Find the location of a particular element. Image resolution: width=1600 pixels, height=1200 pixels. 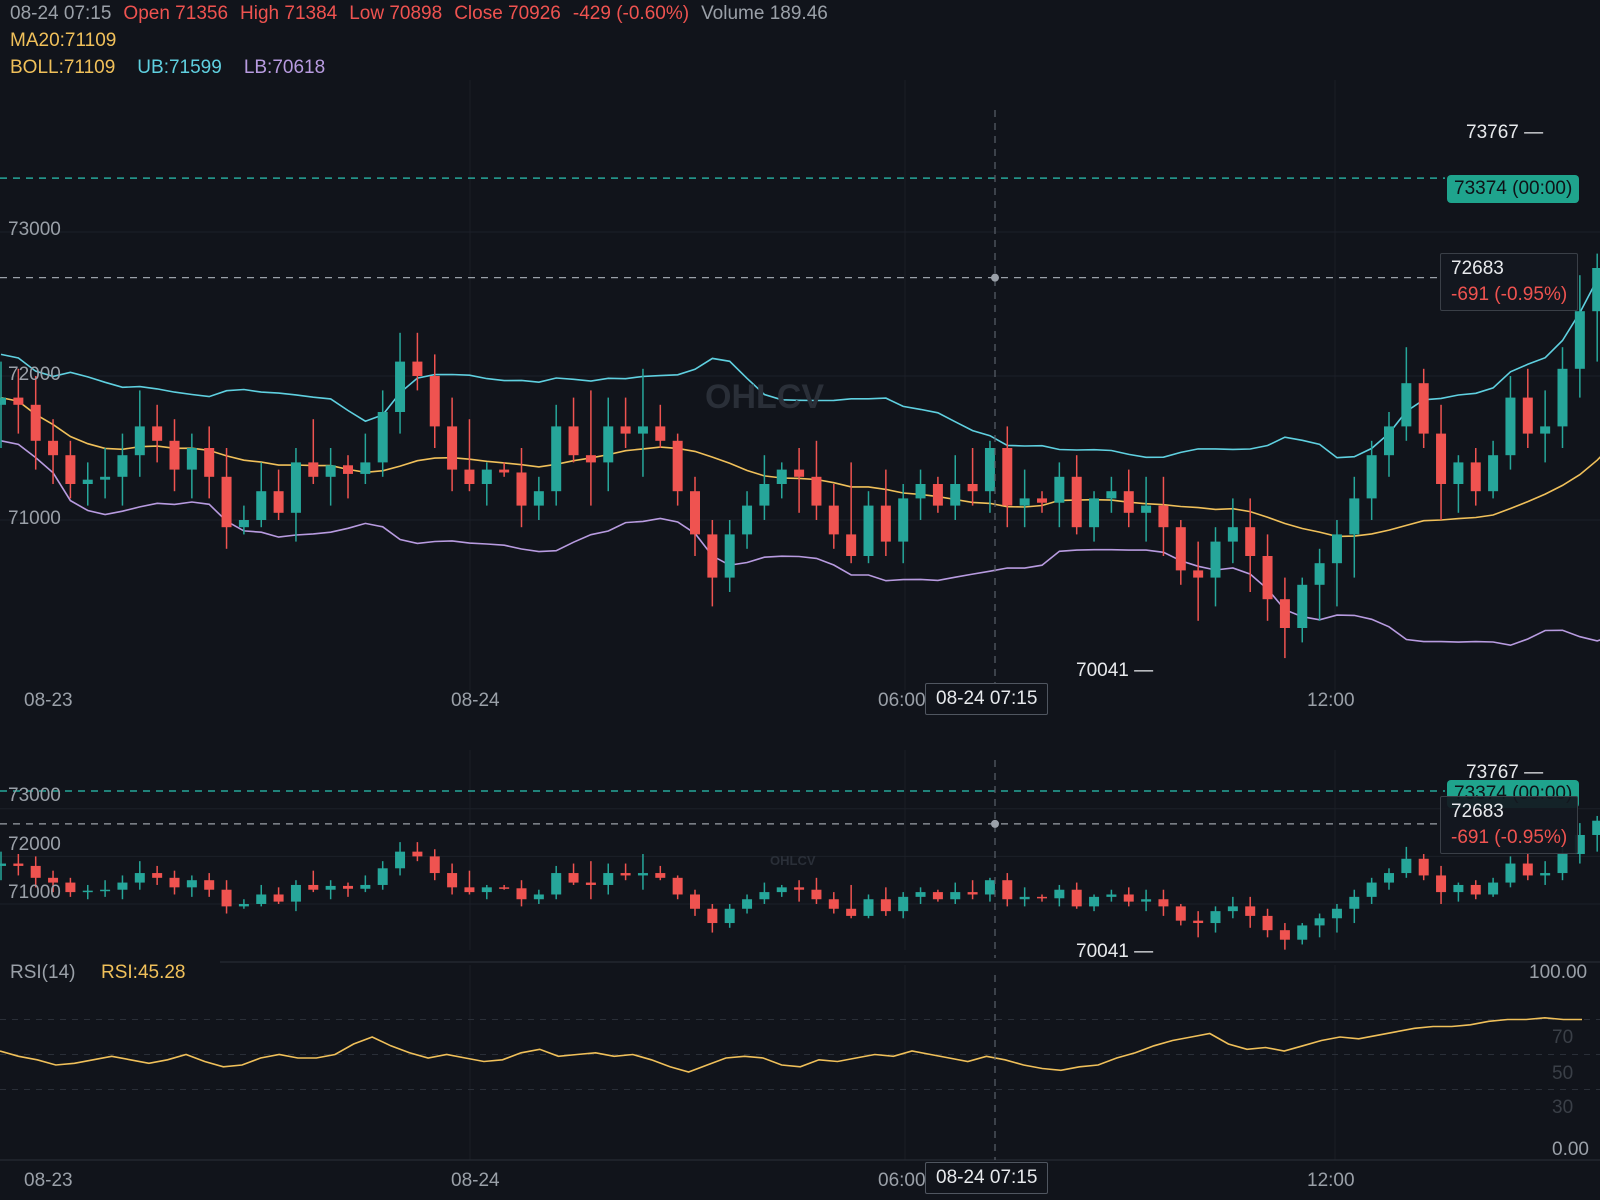

y-tick-mini-1: 72000 is located at coordinates (34, 844).